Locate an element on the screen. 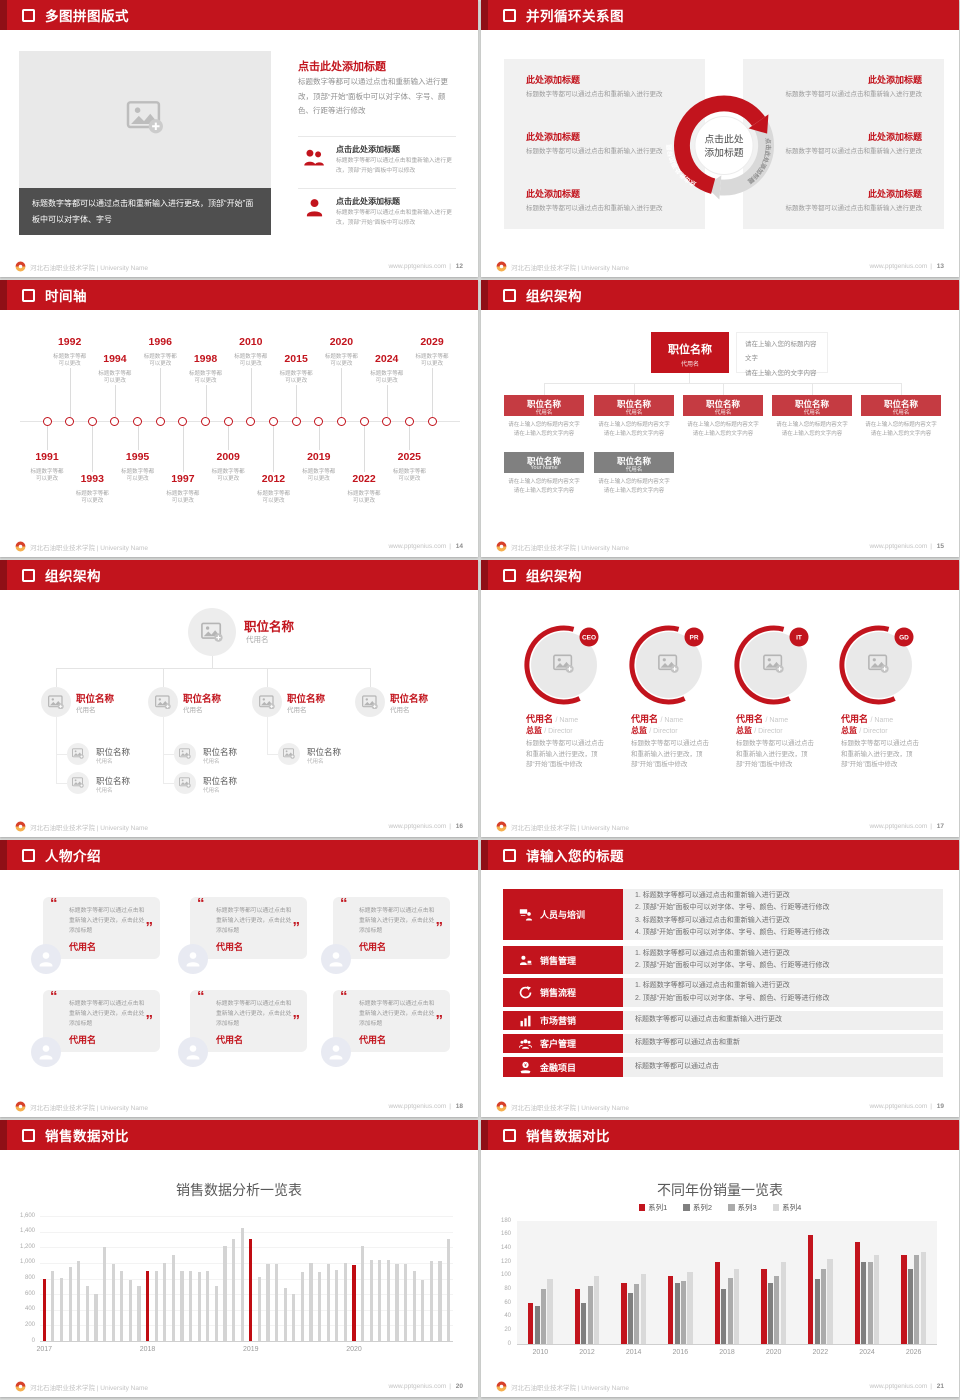 This screenshot has width=960, height=1400. org-root-avatar is located at coordinates (212, 632).